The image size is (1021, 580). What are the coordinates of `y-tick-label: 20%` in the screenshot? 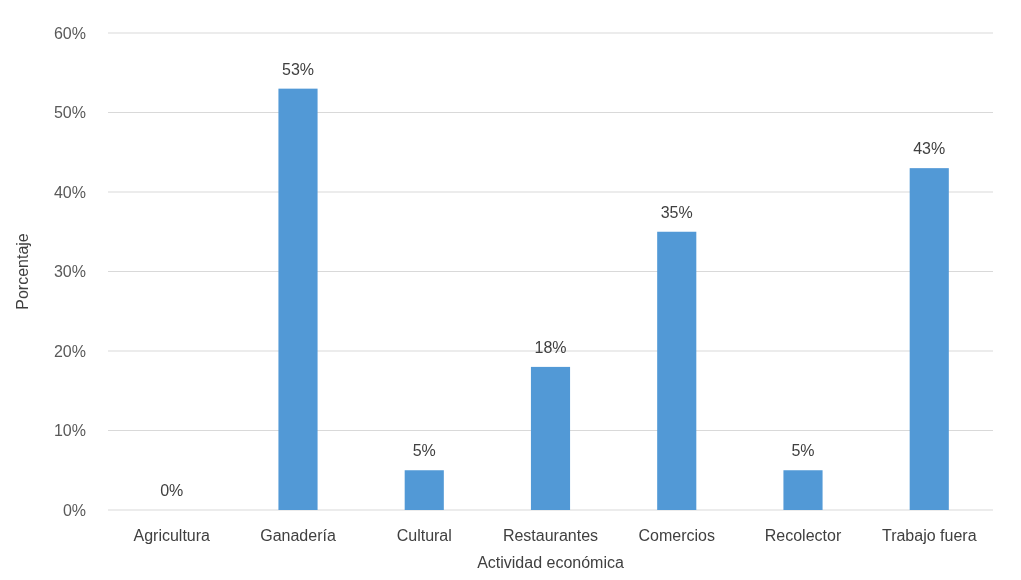 It's located at (69, 351).